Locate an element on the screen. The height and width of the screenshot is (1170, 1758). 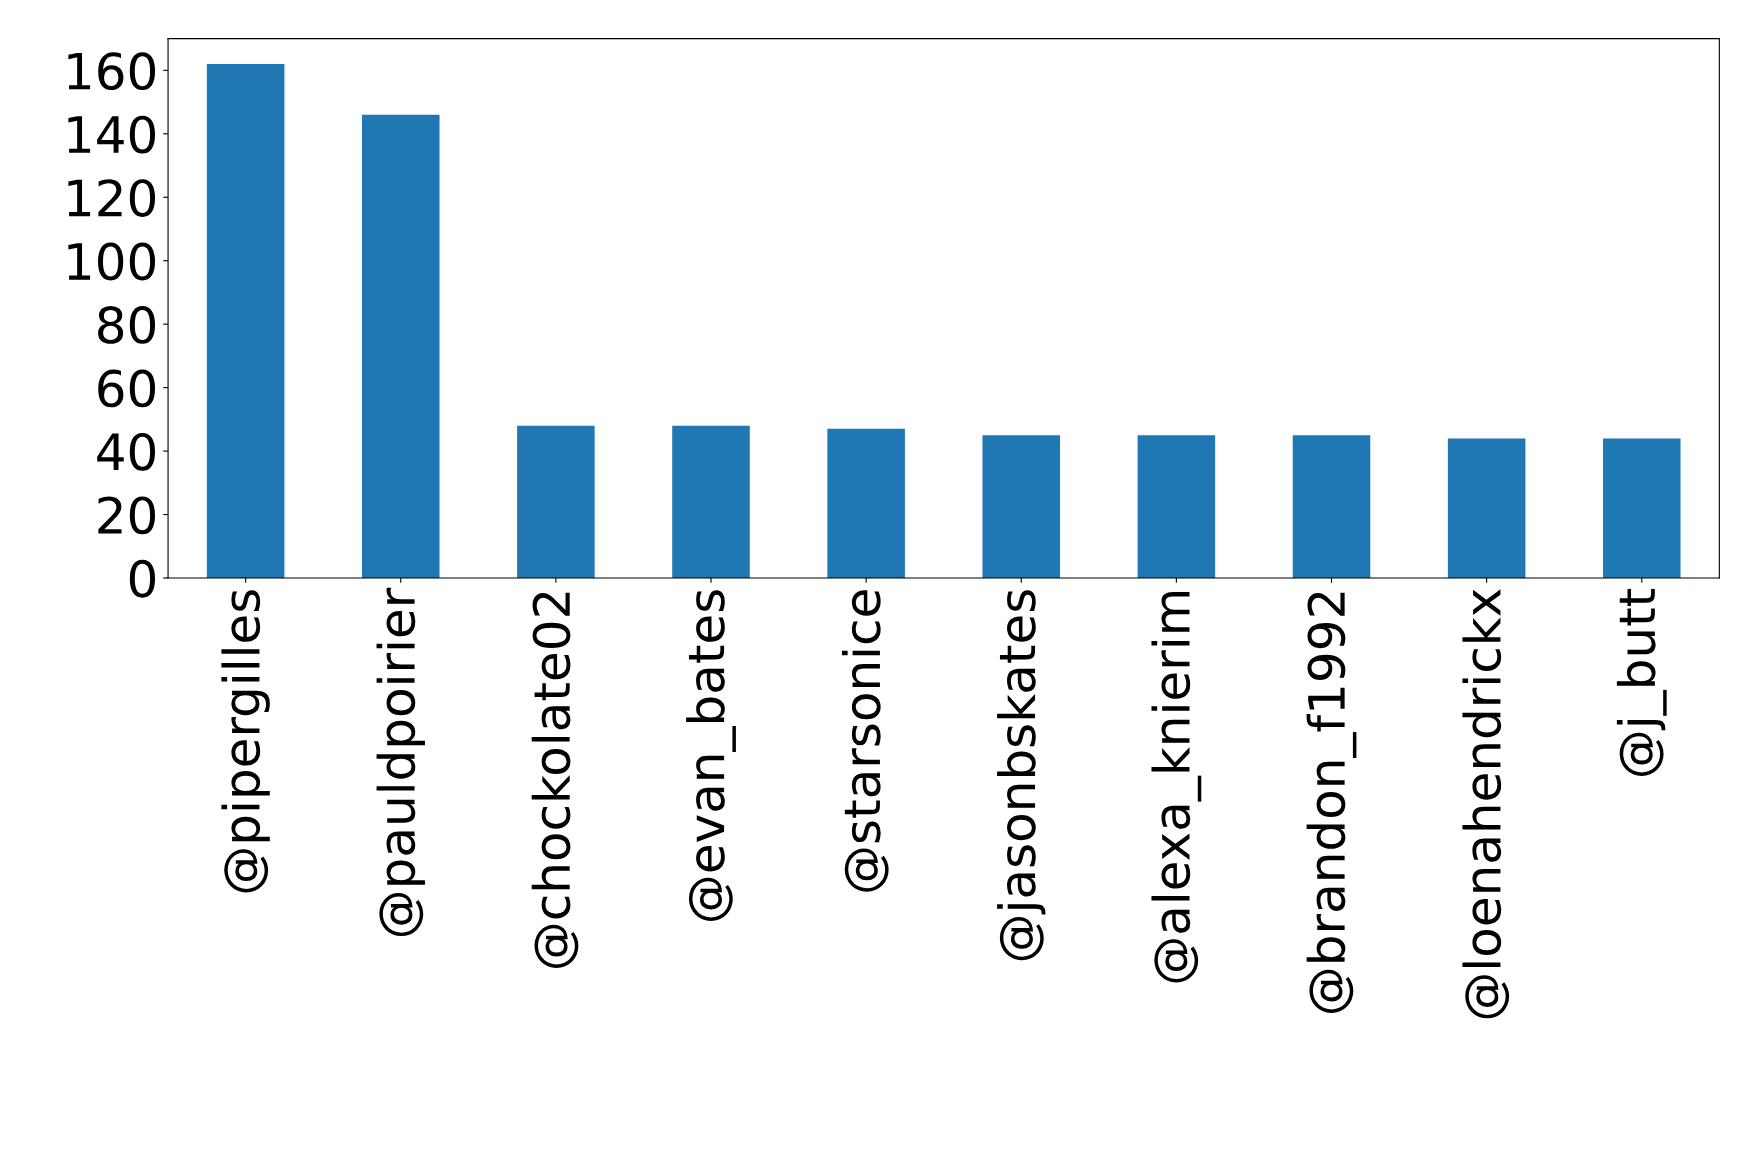
y-tick-label: 60 is located at coordinates (127, 388).